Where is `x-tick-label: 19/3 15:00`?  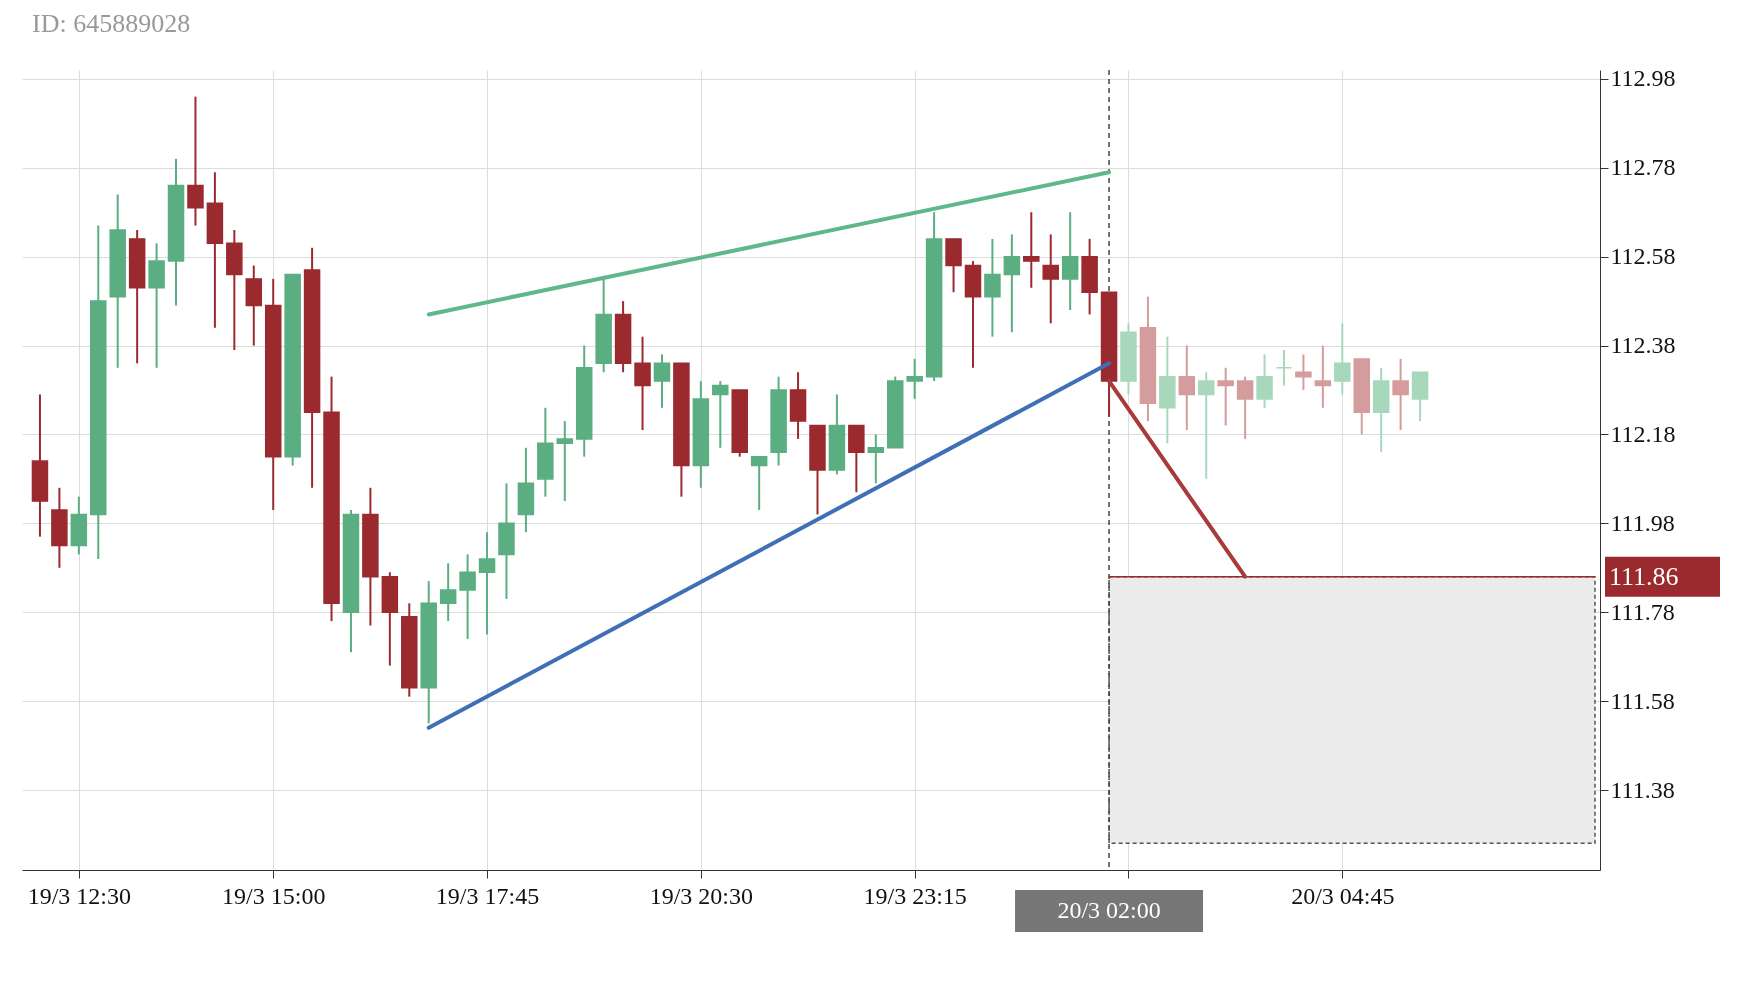
x-tick-label: 19/3 15:00 is located at coordinates (274, 895).